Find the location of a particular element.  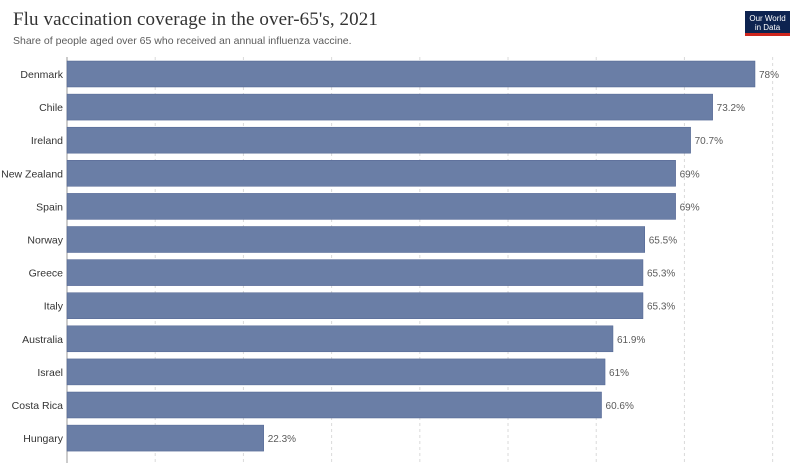

logo-line-2: in Data is located at coordinates (767, 27).